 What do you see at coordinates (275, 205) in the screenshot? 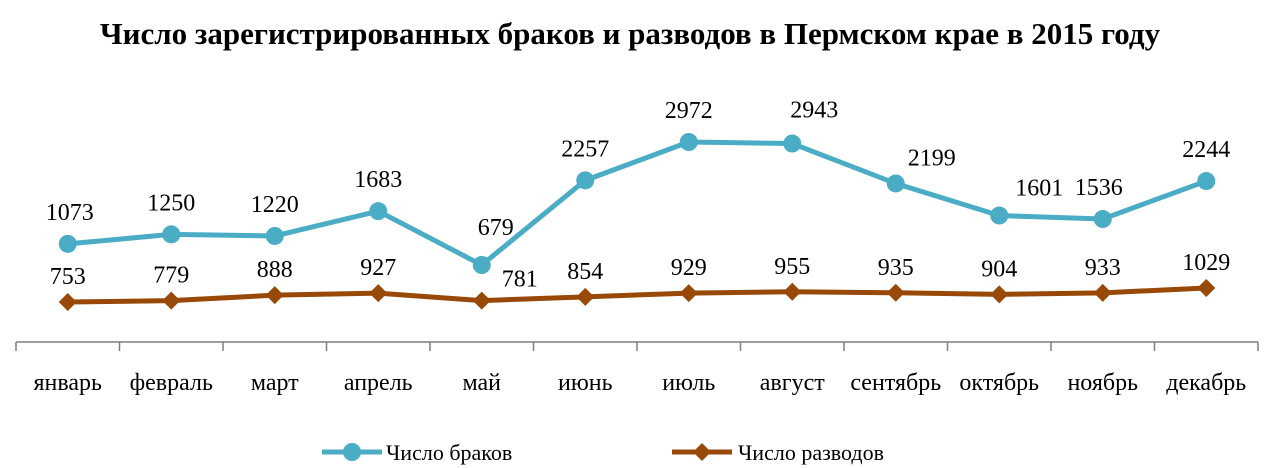
I see `marriages-data-label: 1220` at bounding box center [275, 205].